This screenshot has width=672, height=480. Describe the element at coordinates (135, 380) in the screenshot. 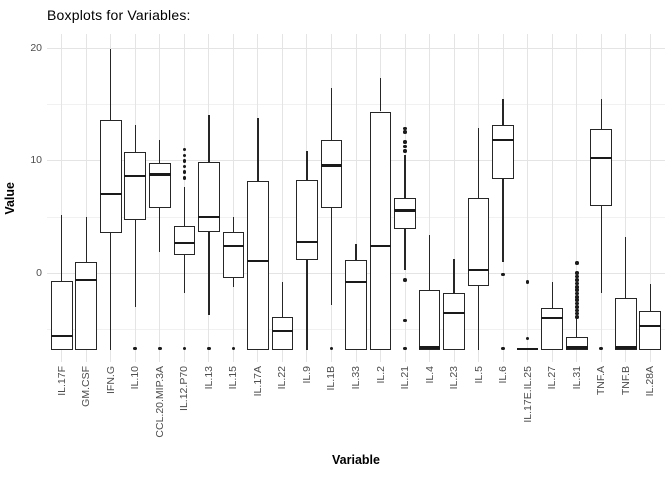

I see `x-tick-label-IL.10: IL.10` at that location.